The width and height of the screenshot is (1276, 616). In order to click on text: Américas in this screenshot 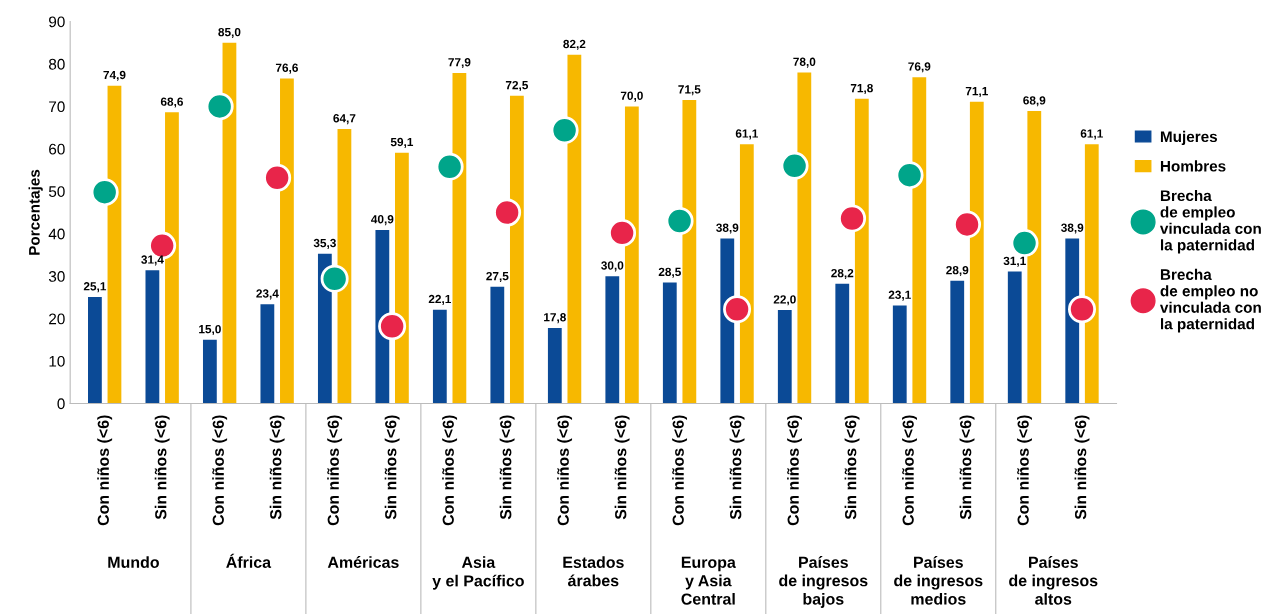, I will do `click(363, 562)`.